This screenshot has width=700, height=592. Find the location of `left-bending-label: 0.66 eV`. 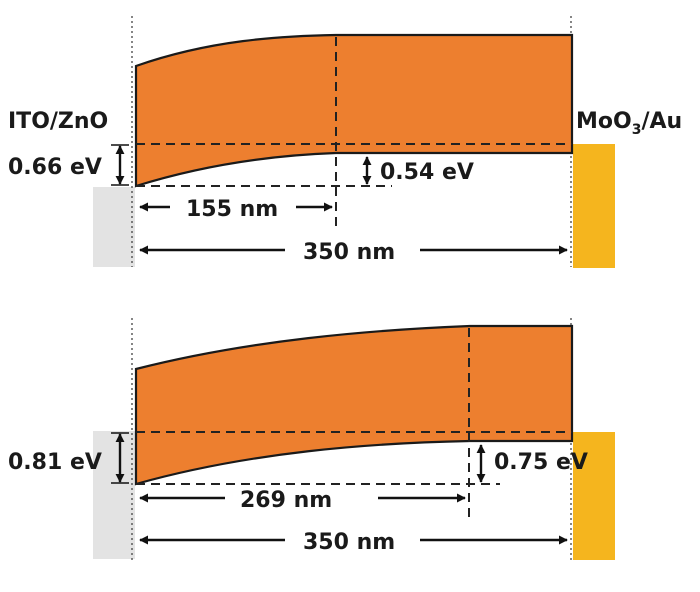

left-bending-label: 0.66 eV is located at coordinates (55, 167).